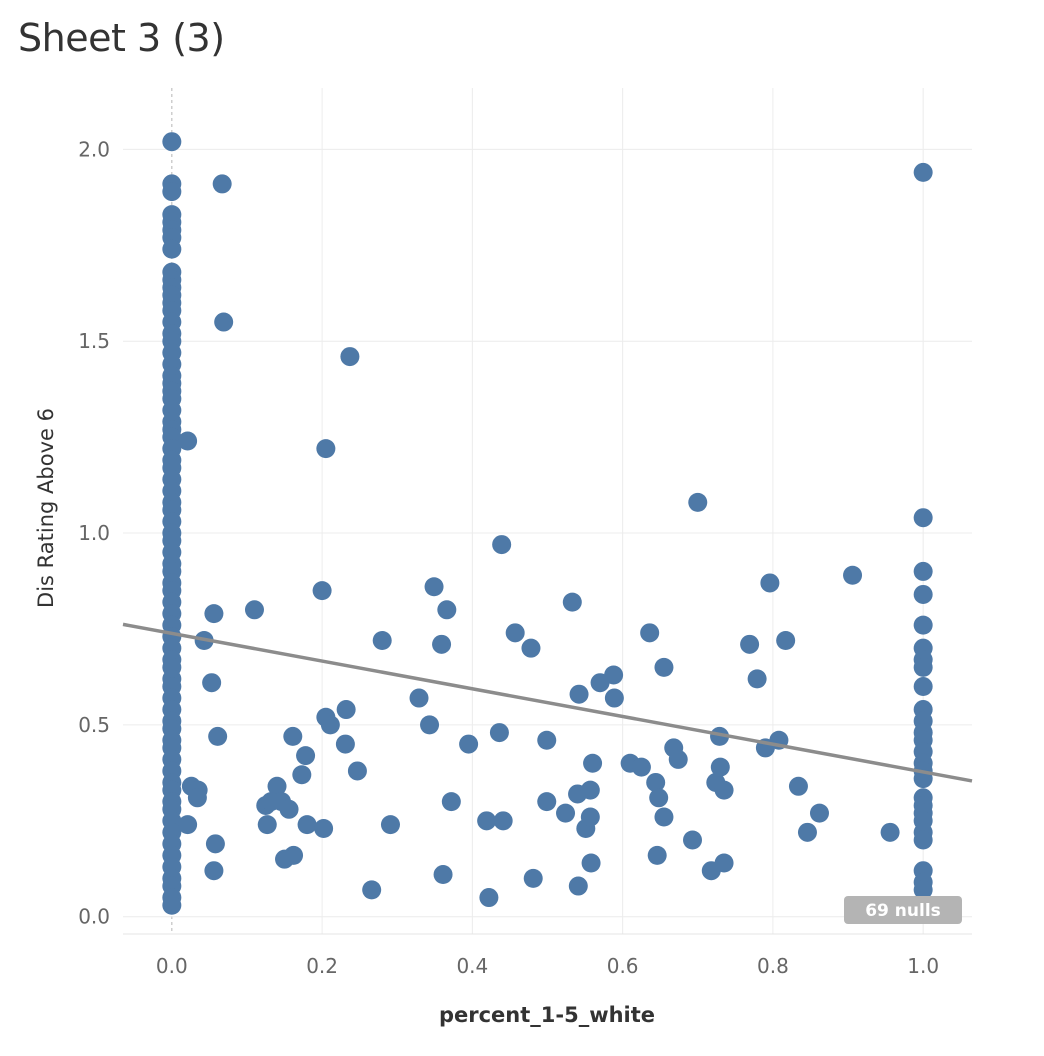 The image size is (1044, 1056). Describe the element at coordinates (547, 702) in the screenshot. I see `trend-line` at that location.